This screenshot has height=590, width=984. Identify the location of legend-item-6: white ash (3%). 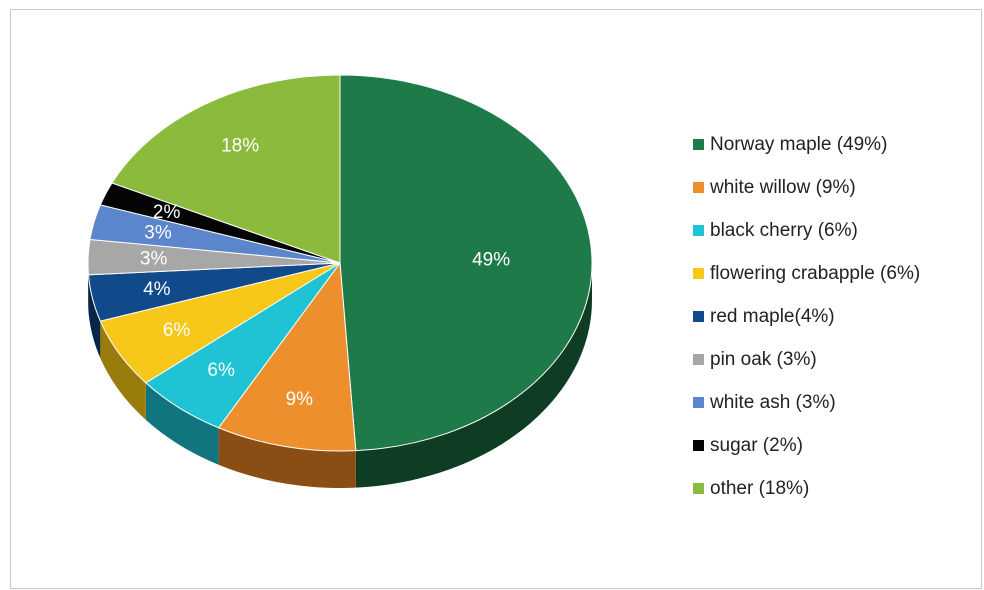
(806, 402).